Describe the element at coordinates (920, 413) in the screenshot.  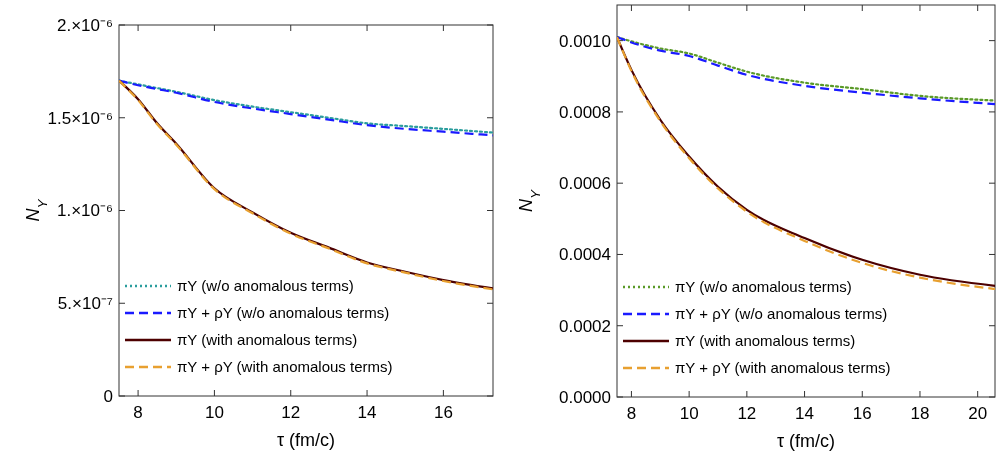
I see `x-tick-label: 18` at that location.